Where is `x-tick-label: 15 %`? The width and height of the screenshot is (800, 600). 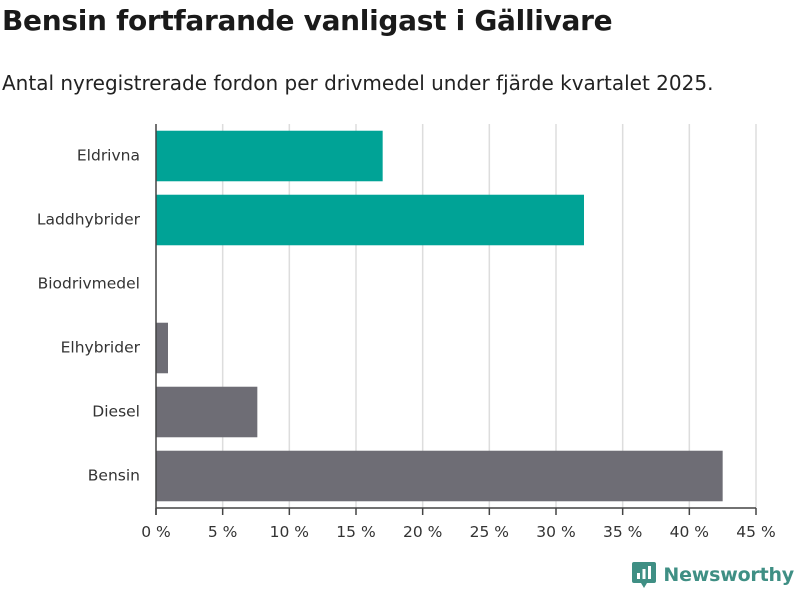 x-tick-label: 15 % is located at coordinates (355, 532).